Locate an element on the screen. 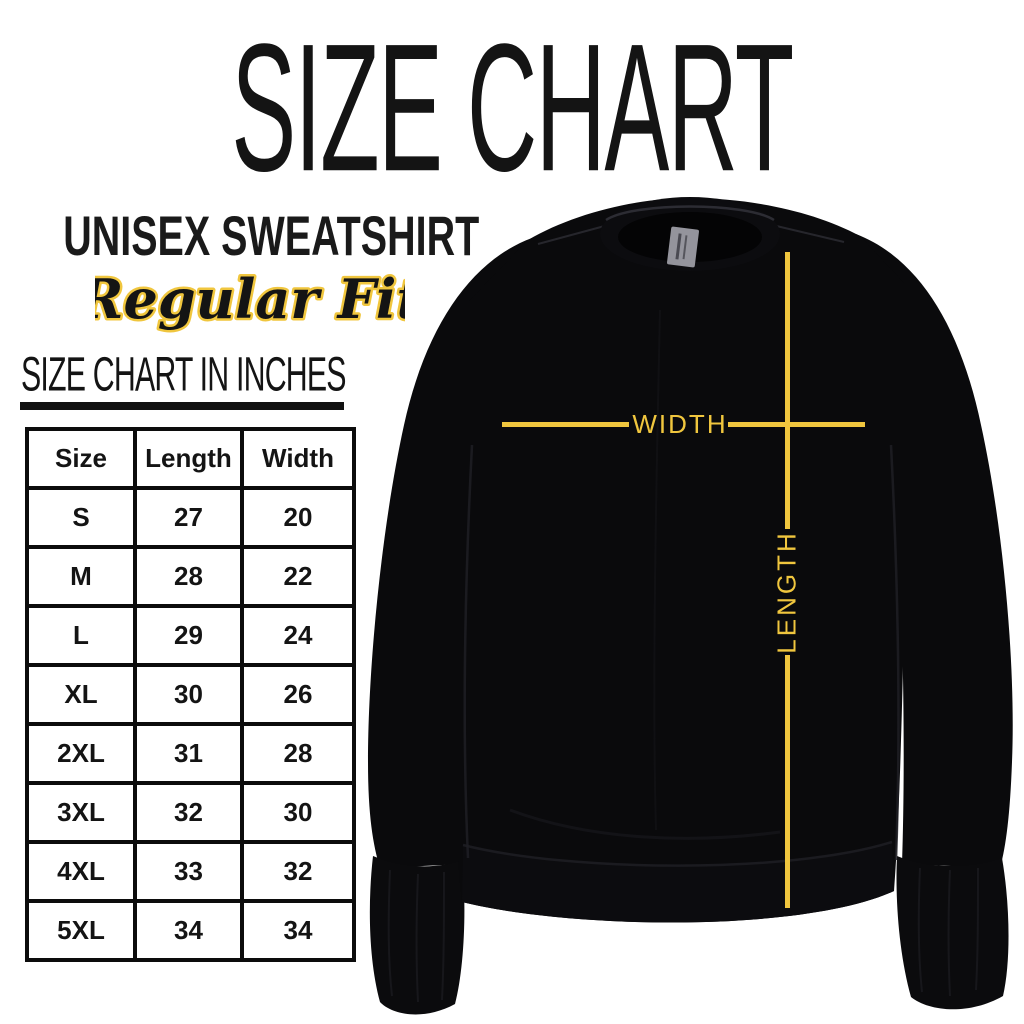 Image resolution: width=1024 pixels, height=1024 pixels. length-cell: 30 is located at coordinates (188, 694).